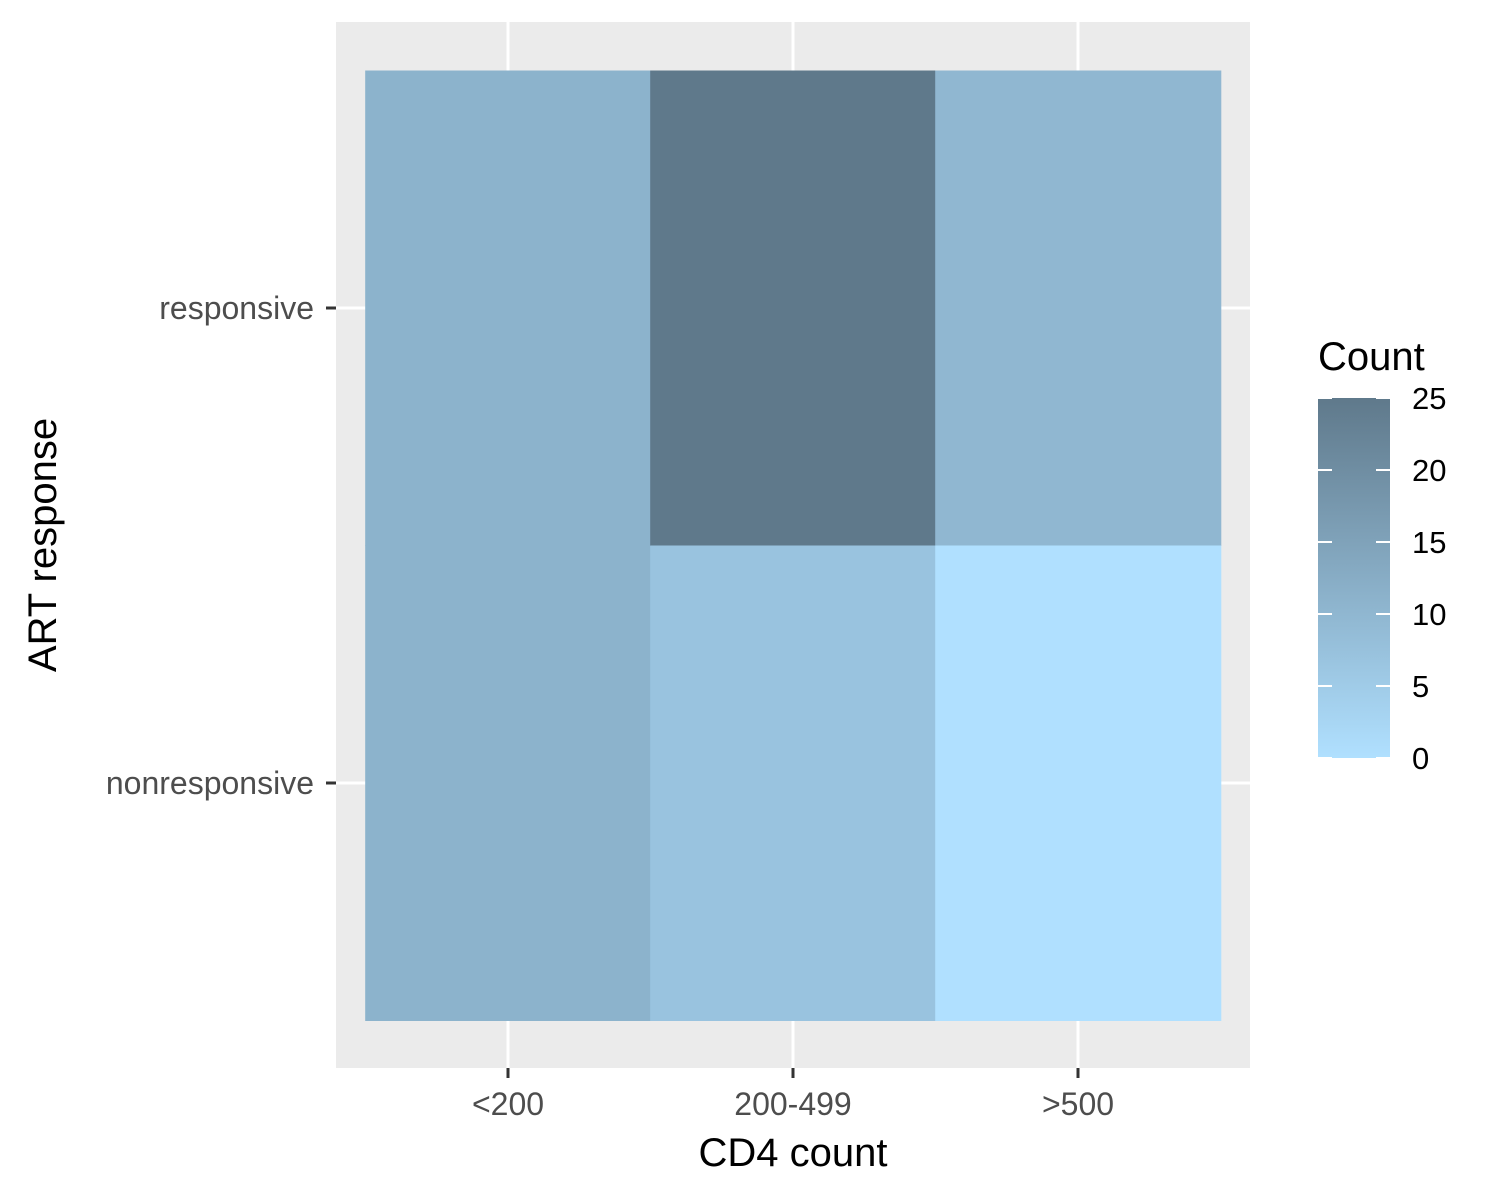 This screenshot has width=1500, height=1200. I want to click on x-tick-label: 200-499, so click(792, 1104).